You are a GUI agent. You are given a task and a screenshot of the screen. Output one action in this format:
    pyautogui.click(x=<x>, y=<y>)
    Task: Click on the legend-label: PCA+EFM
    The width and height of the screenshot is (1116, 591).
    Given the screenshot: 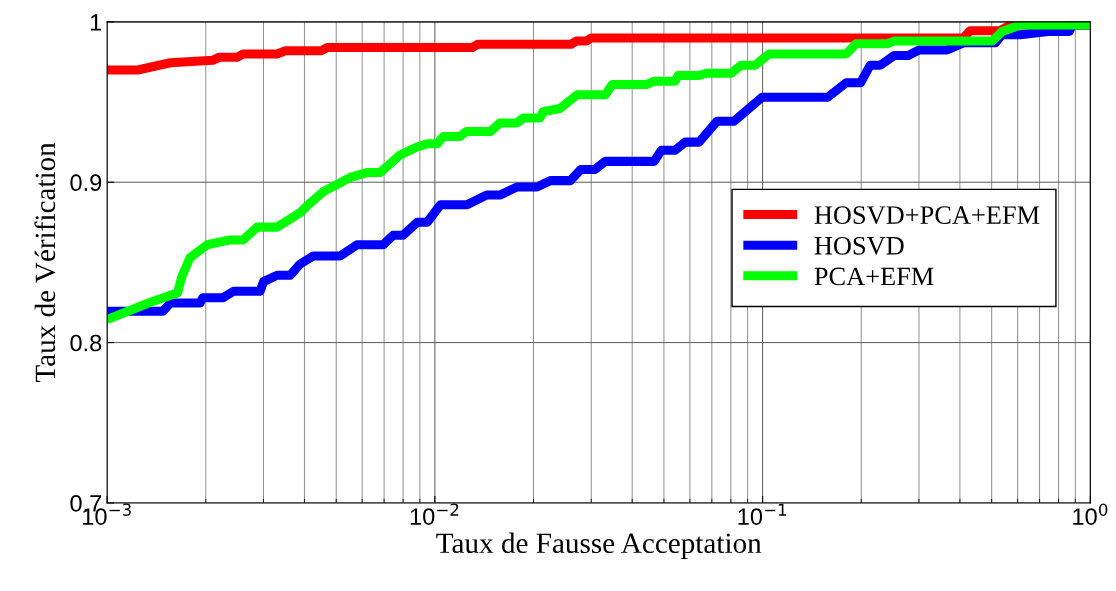 What is the action you would take?
    pyautogui.click(x=874, y=276)
    